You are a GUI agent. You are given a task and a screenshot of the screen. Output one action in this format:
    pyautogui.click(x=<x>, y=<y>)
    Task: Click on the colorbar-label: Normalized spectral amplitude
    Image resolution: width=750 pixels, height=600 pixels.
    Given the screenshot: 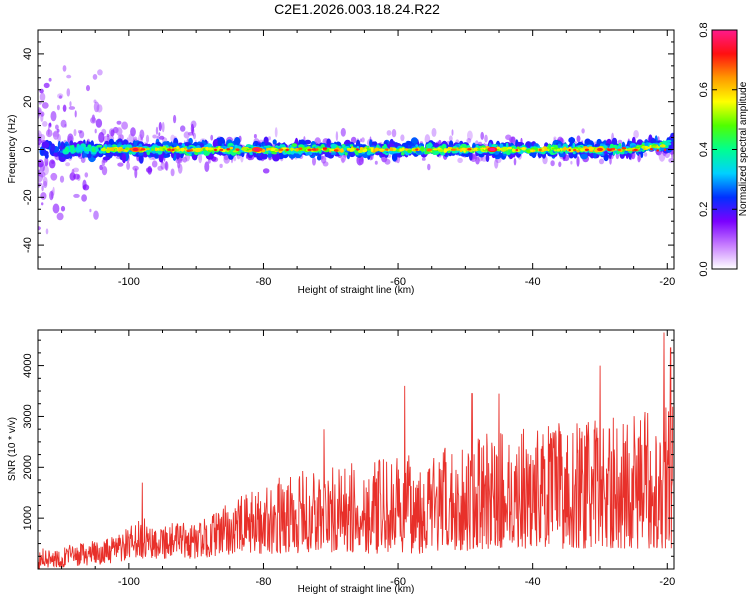 What is the action you would take?
    pyautogui.click(x=743, y=148)
    